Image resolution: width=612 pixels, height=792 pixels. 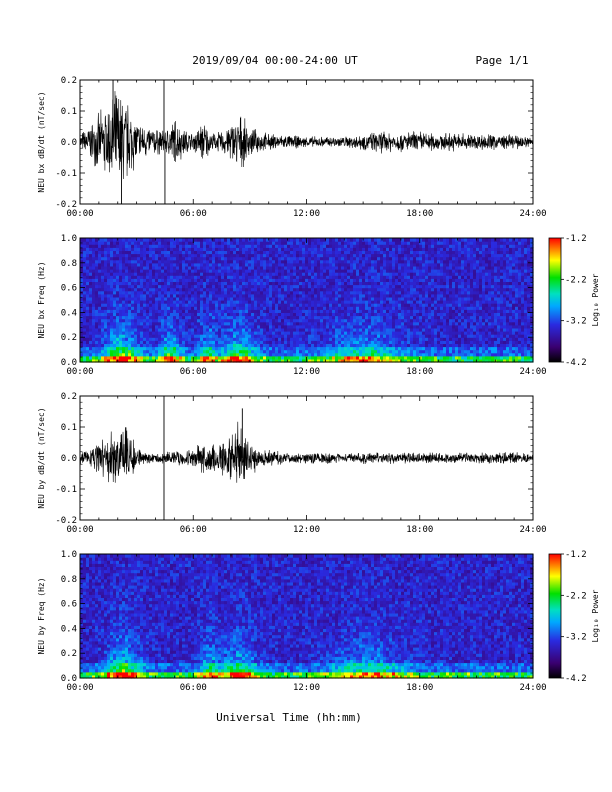 I want to click on y-axis-title: NEU by dB/dt (nT/sec), so click(x=41, y=457).